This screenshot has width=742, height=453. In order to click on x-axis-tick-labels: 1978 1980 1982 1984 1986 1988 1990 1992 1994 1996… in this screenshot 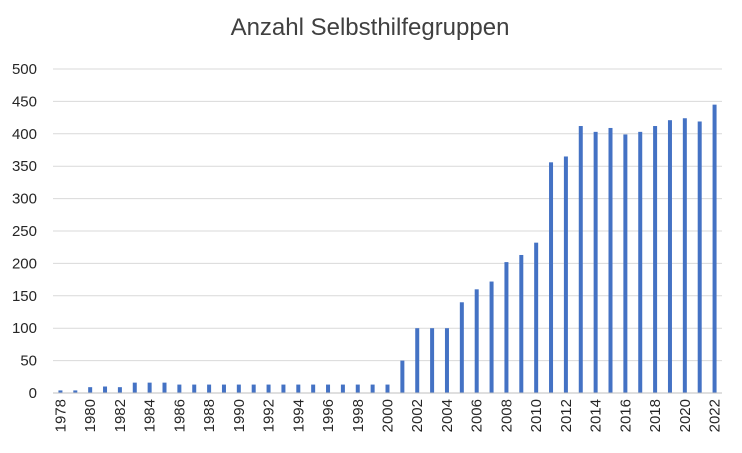, I will do `click(387, 415)`.